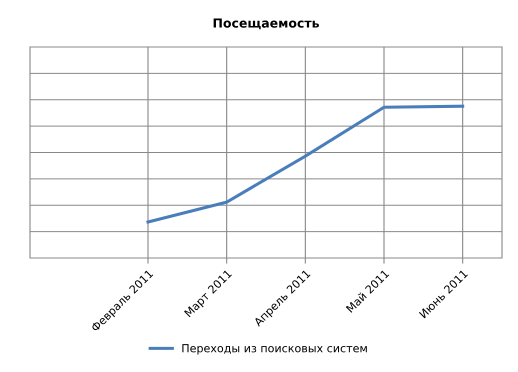  Describe the element at coordinates (274, 349) in the screenshot. I see `legend-label: Переходы из поисковых систем` at that location.